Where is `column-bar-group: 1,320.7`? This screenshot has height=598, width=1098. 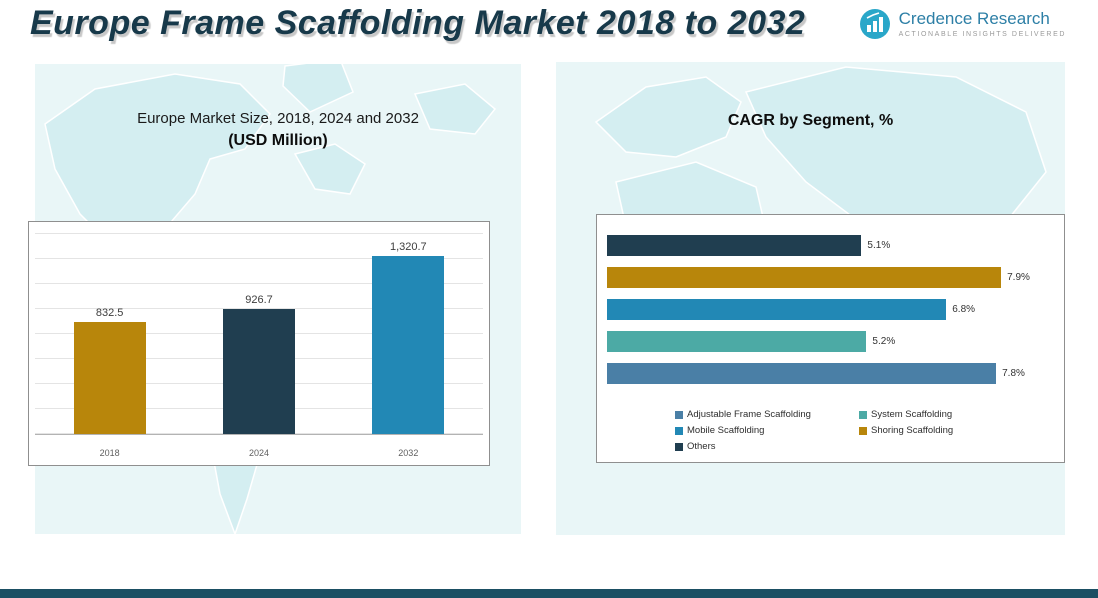
column-bar-group: 1,320.7 is located at coordinates (408, 333).